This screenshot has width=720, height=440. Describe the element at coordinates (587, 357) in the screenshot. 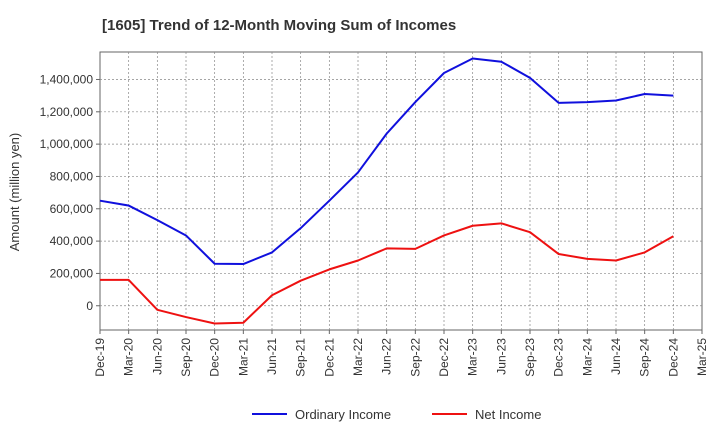

I see `x-tick-label: Mar-24` at that location.